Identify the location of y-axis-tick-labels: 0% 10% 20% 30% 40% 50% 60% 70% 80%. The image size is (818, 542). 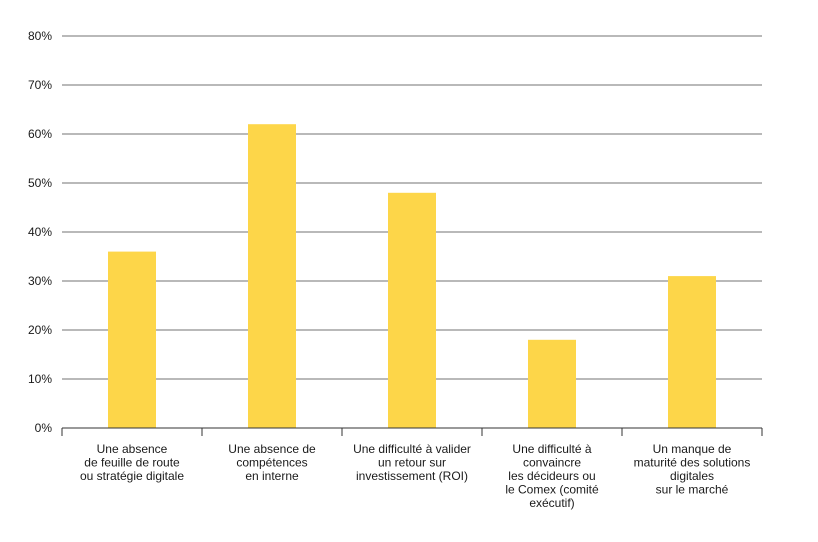
(40, 232).